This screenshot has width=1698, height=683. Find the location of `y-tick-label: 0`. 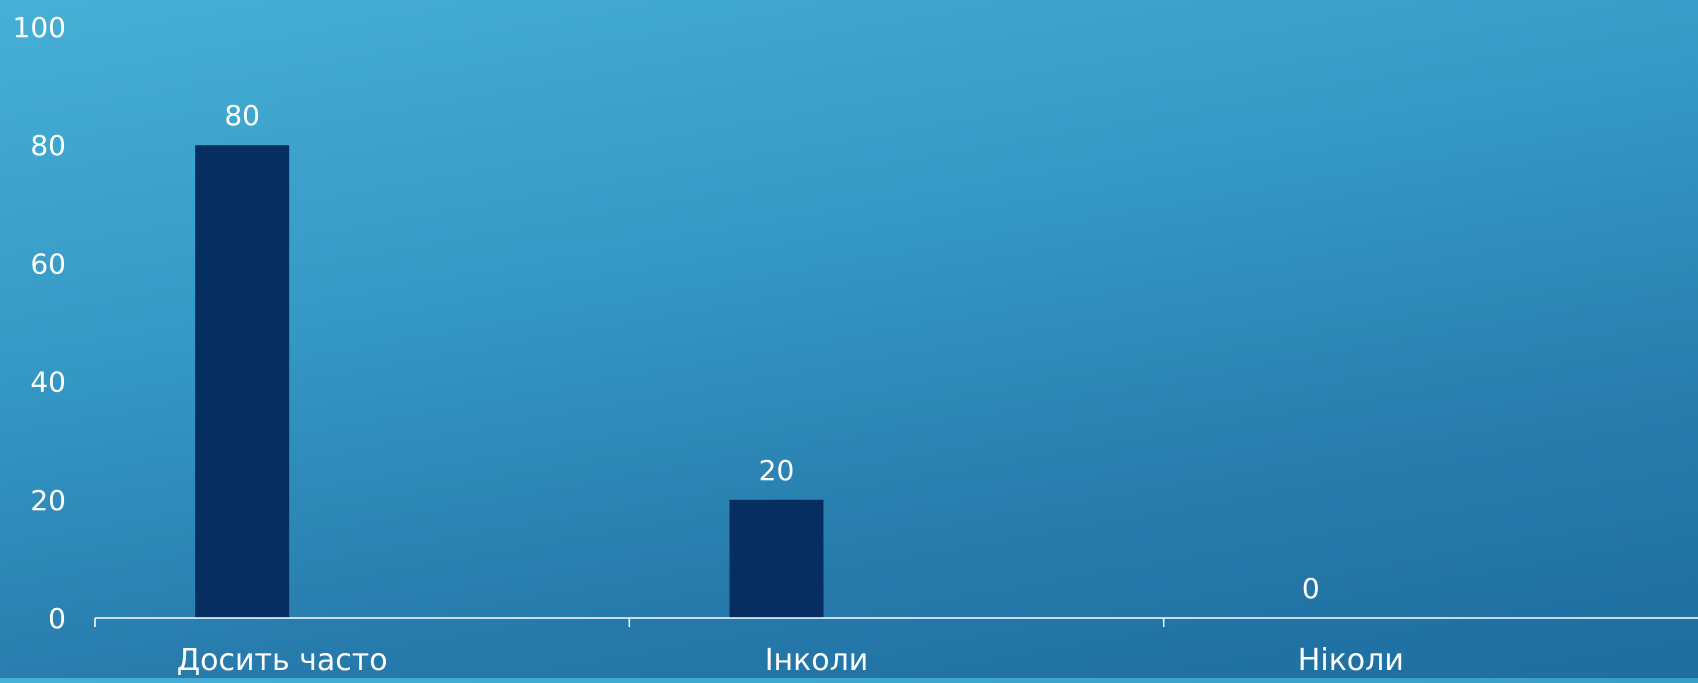

y-tick-label: 0 is located at coordinates (57, 618).